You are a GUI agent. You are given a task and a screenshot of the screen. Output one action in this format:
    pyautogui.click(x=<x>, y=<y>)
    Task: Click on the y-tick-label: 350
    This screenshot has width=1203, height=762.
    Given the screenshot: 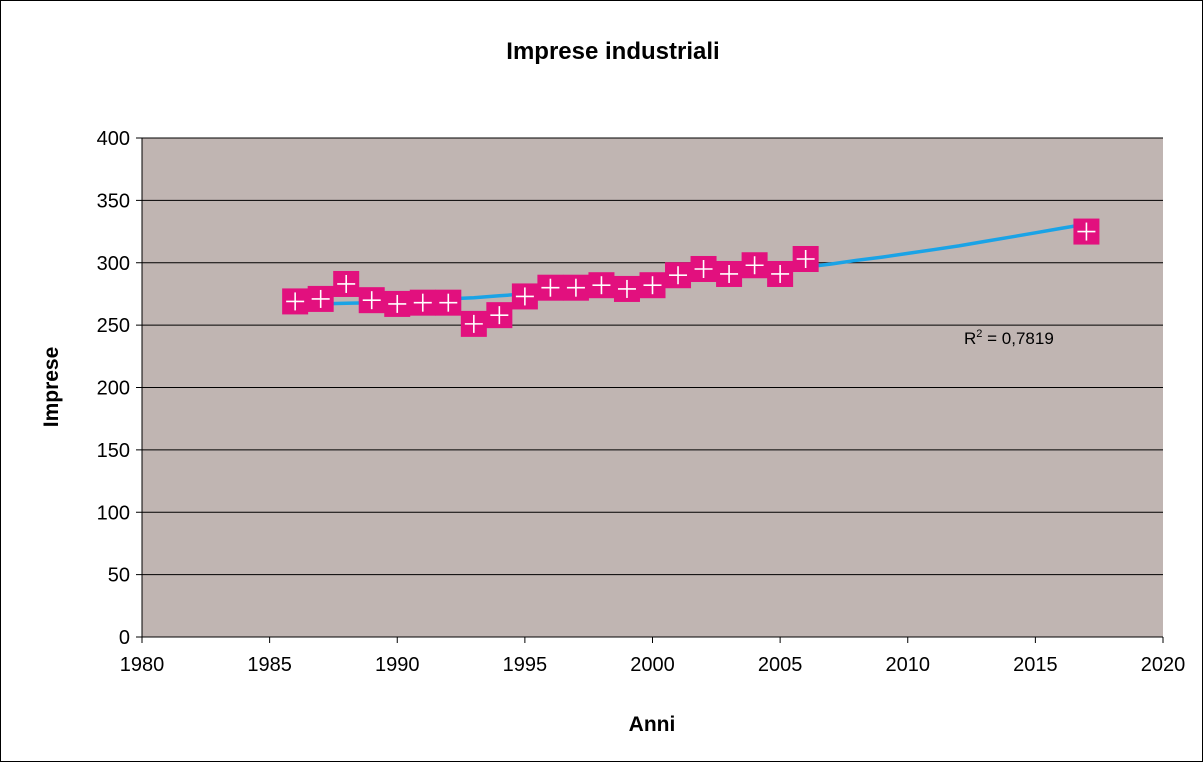 What is the action you would take?
    pyautogui.click(x=113, y=201)
    